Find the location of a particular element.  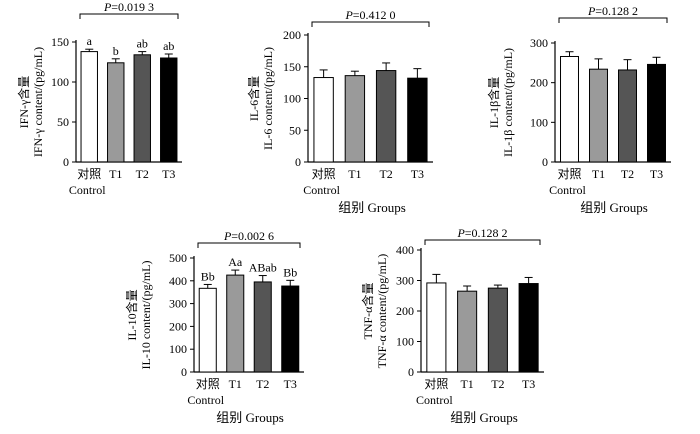

y-axis-label-cn: IFN-γ含量 is located at coordinates (23, 102).